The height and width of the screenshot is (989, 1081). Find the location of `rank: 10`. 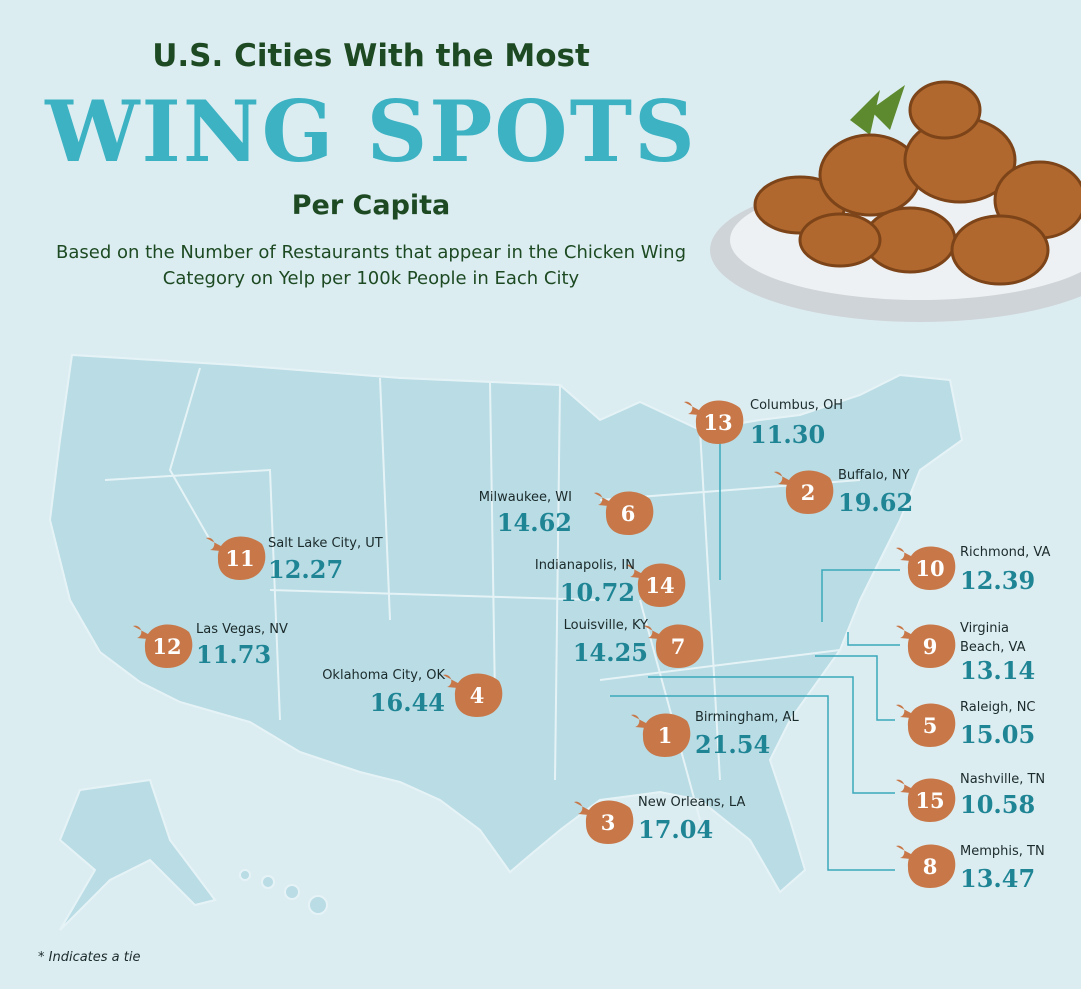

rank: 10 is located at coordinates (929, 568).